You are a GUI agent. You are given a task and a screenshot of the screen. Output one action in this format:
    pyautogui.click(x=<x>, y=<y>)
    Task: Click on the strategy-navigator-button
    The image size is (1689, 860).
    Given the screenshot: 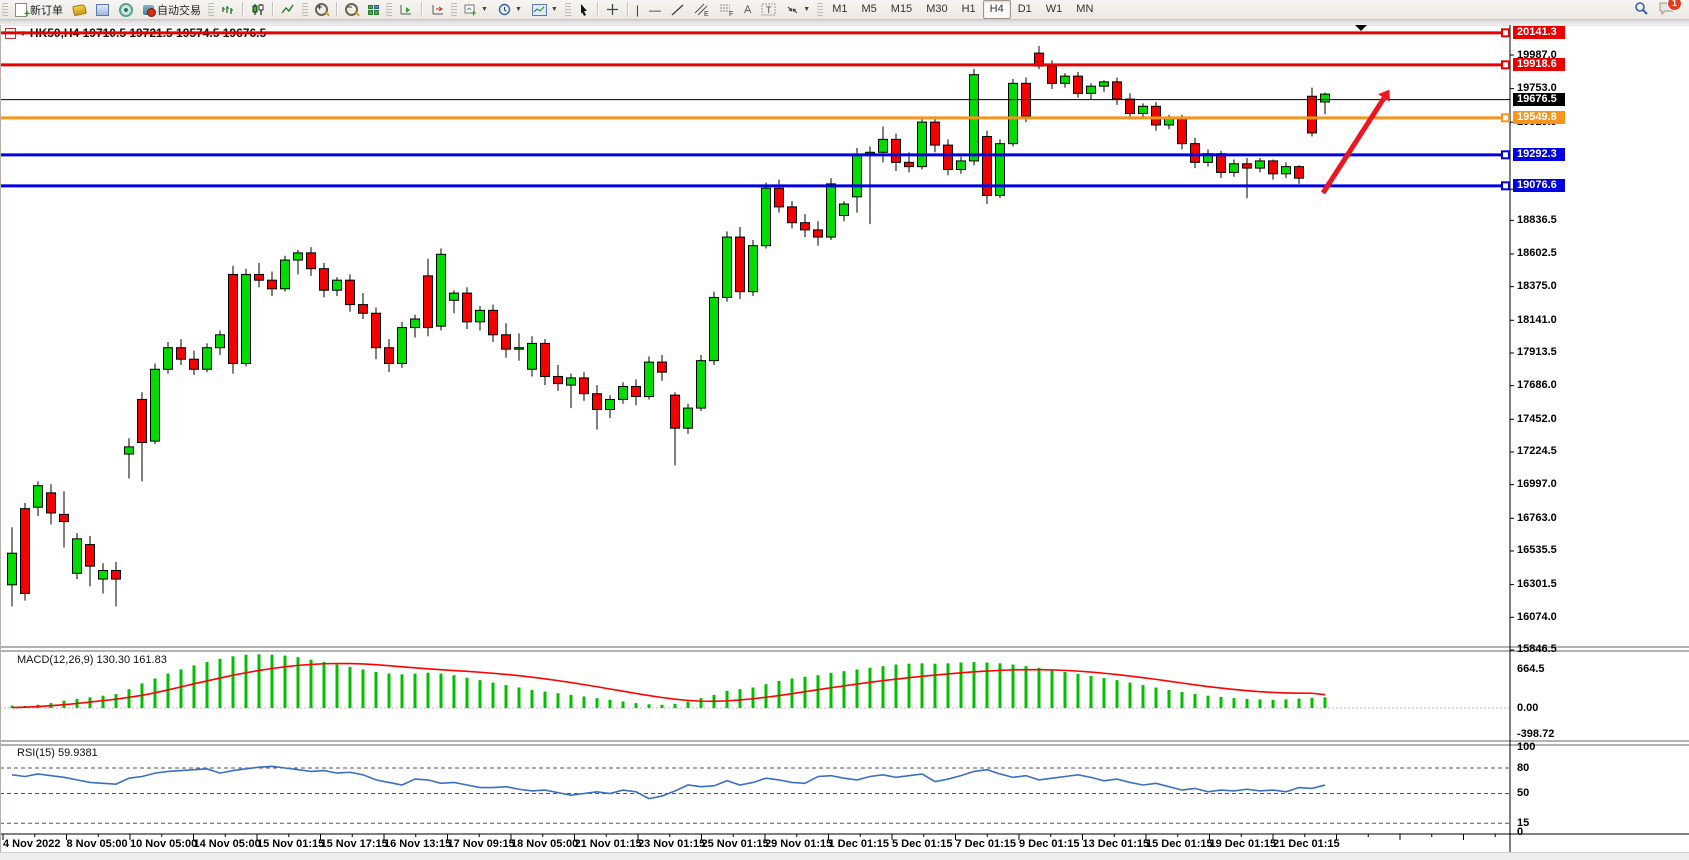 What is the action you would take?
    pyautogui.click(x=126, y=9)
    